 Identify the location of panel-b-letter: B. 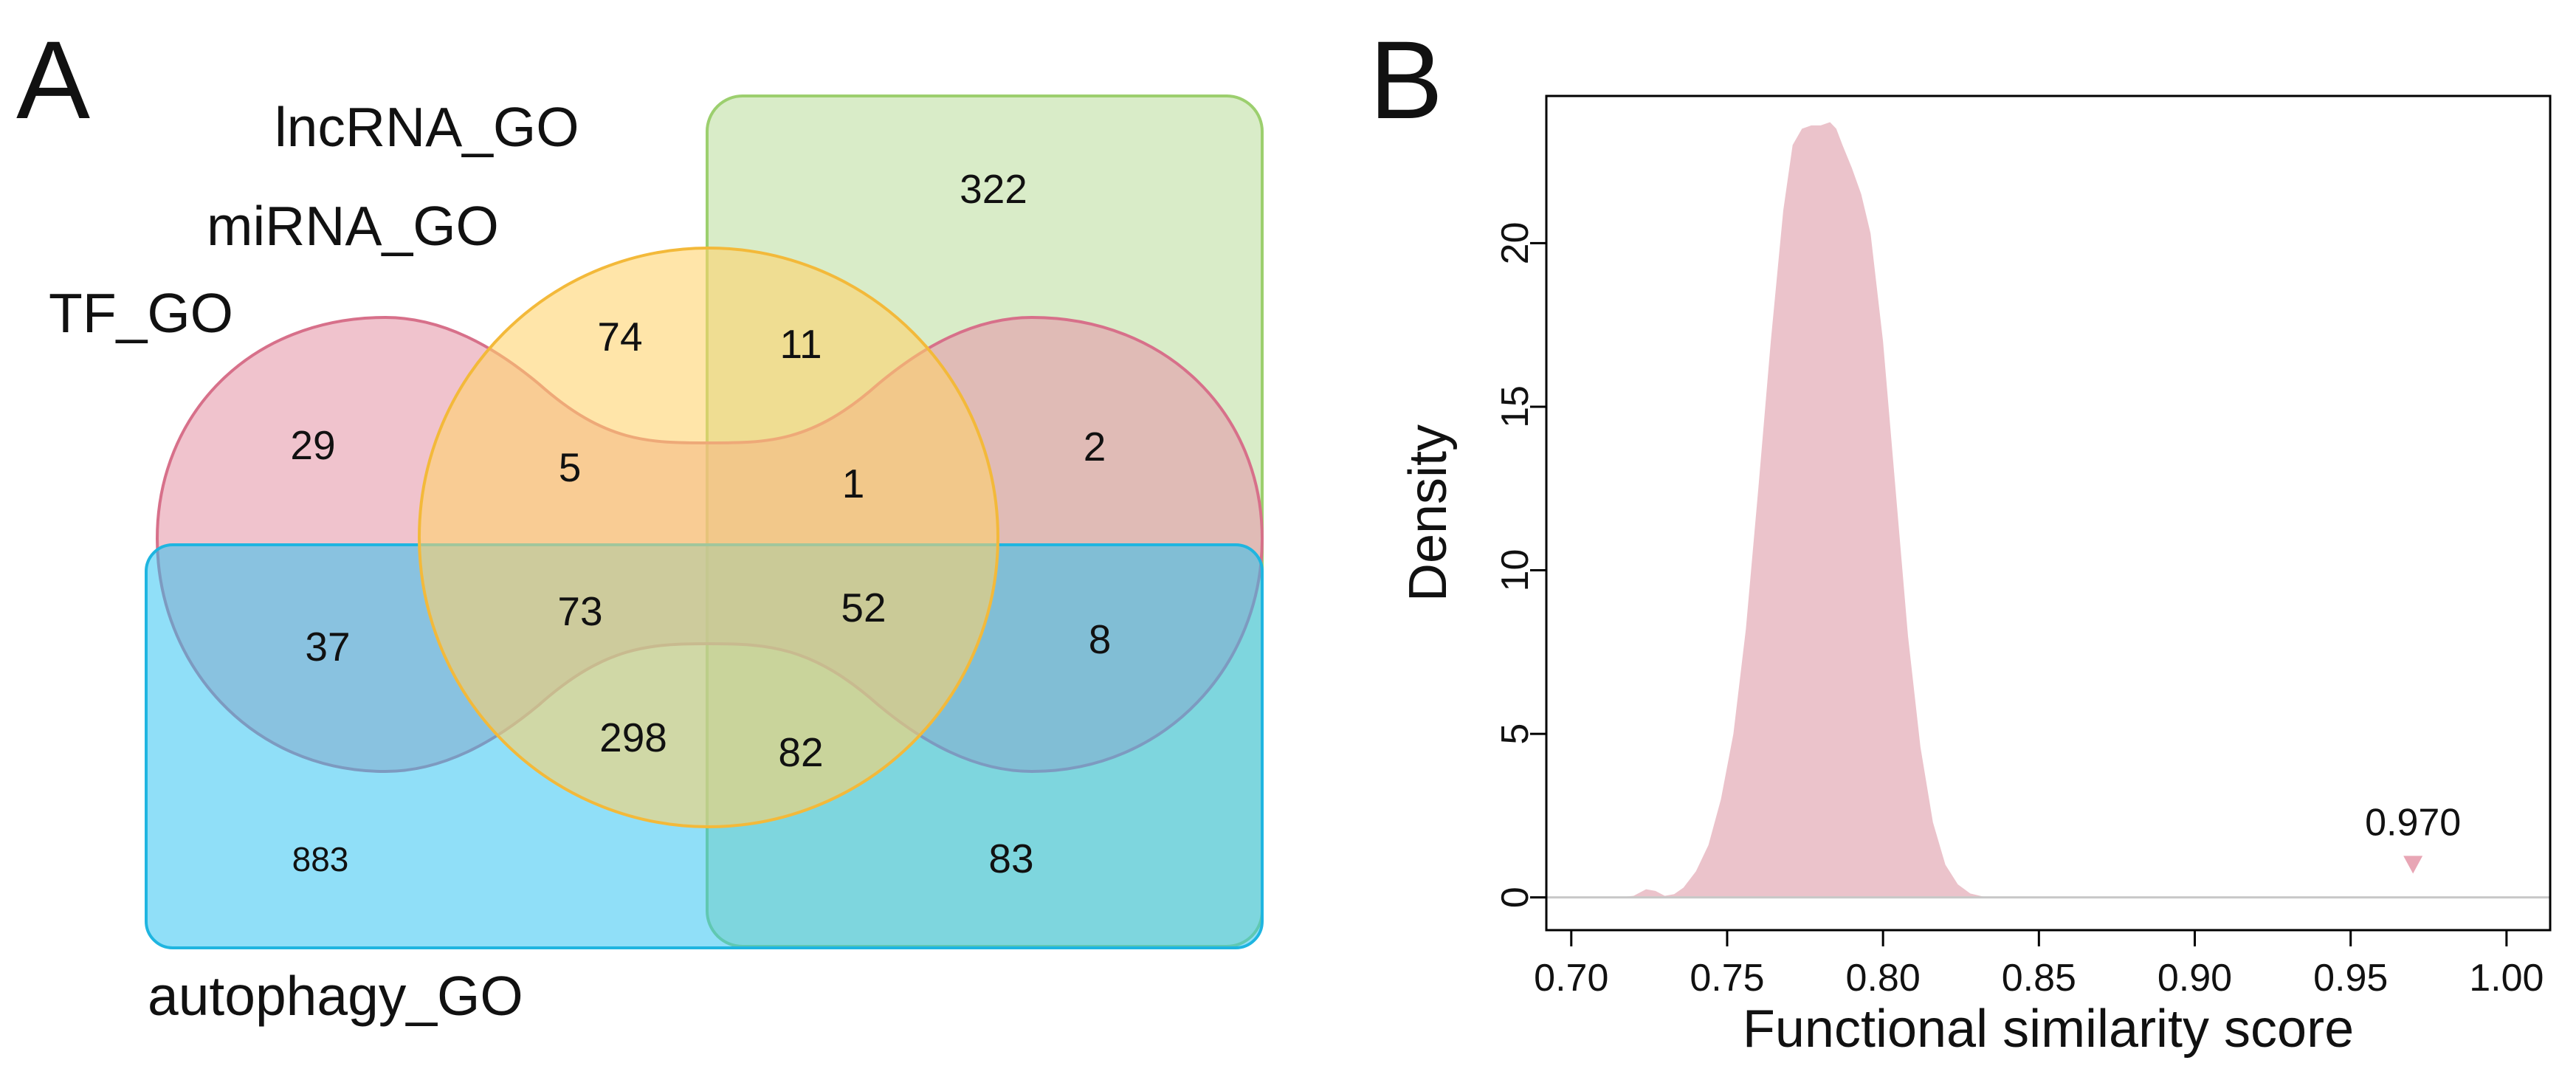
(1406, 80).